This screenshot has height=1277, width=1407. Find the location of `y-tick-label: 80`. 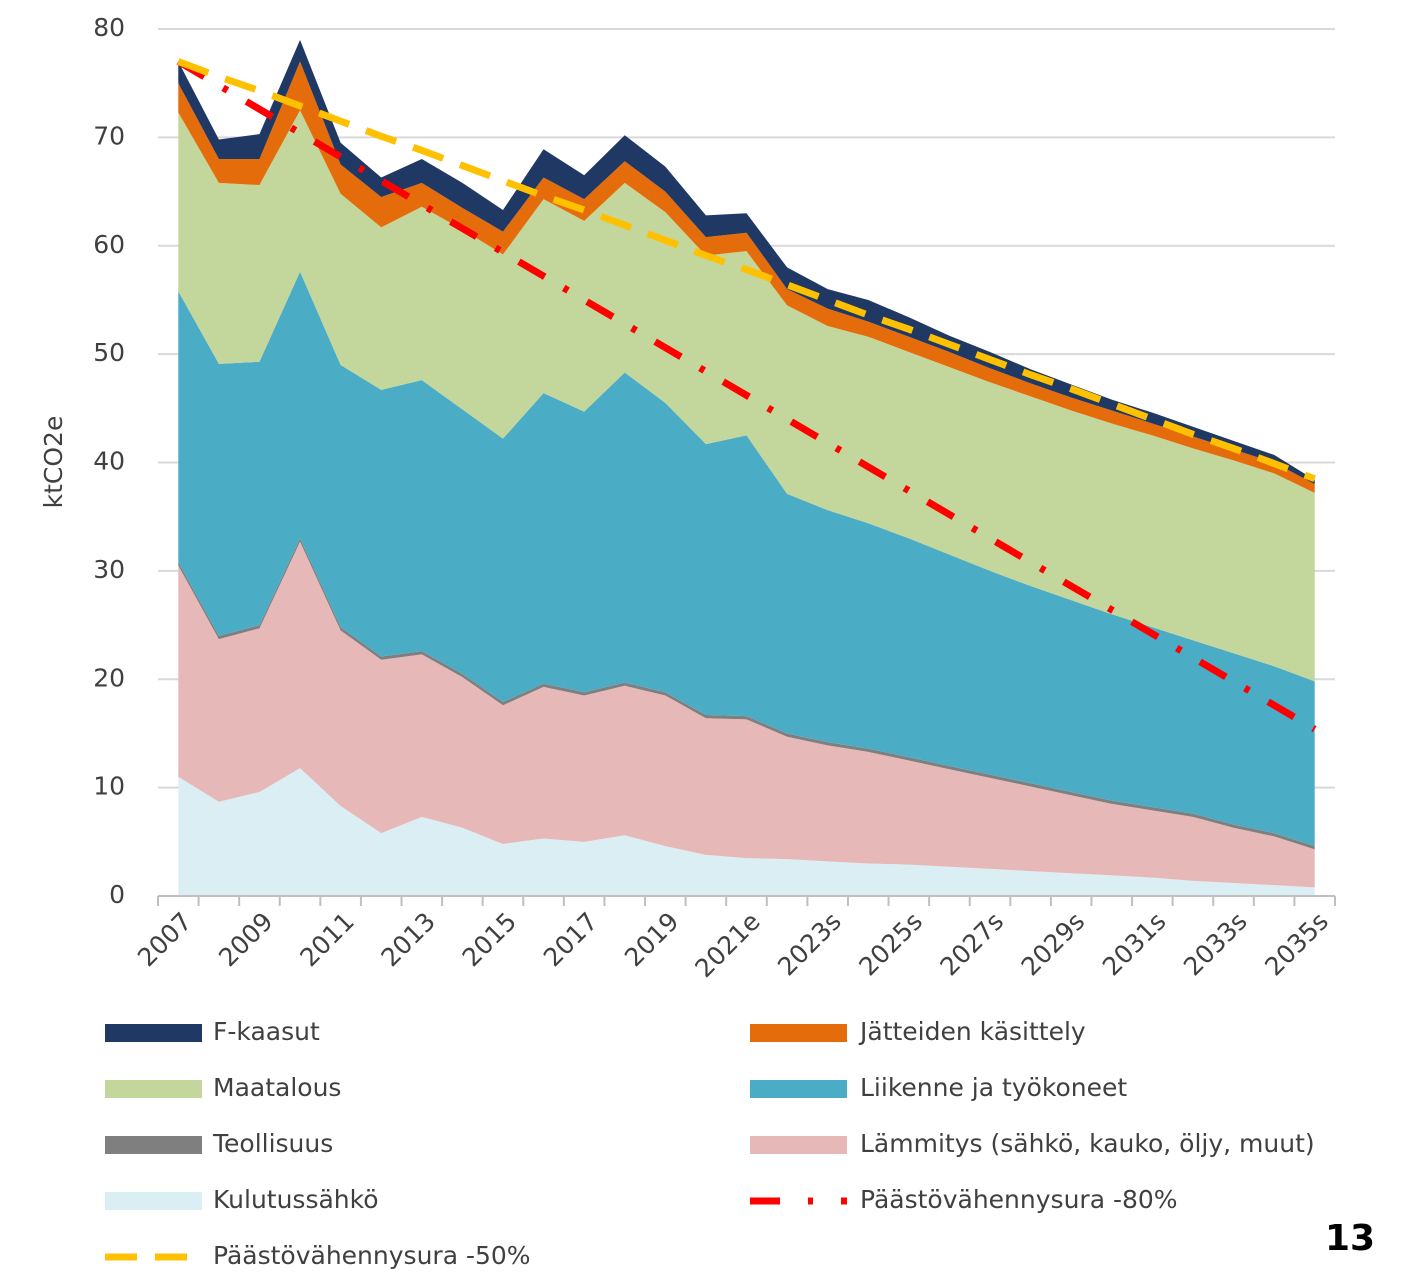

y-tick-label: 80 is located at coordinates (109, 27).